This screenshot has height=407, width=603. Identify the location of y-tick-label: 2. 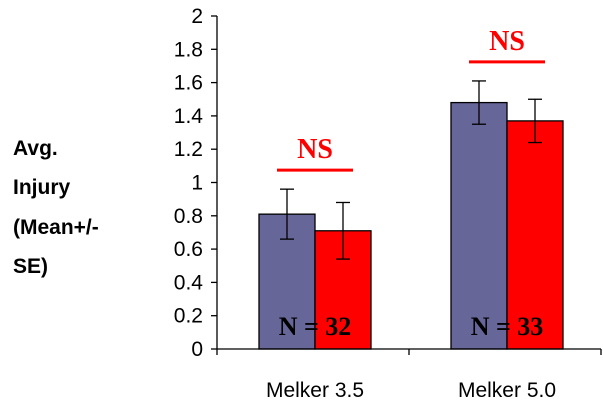
(197, 16).